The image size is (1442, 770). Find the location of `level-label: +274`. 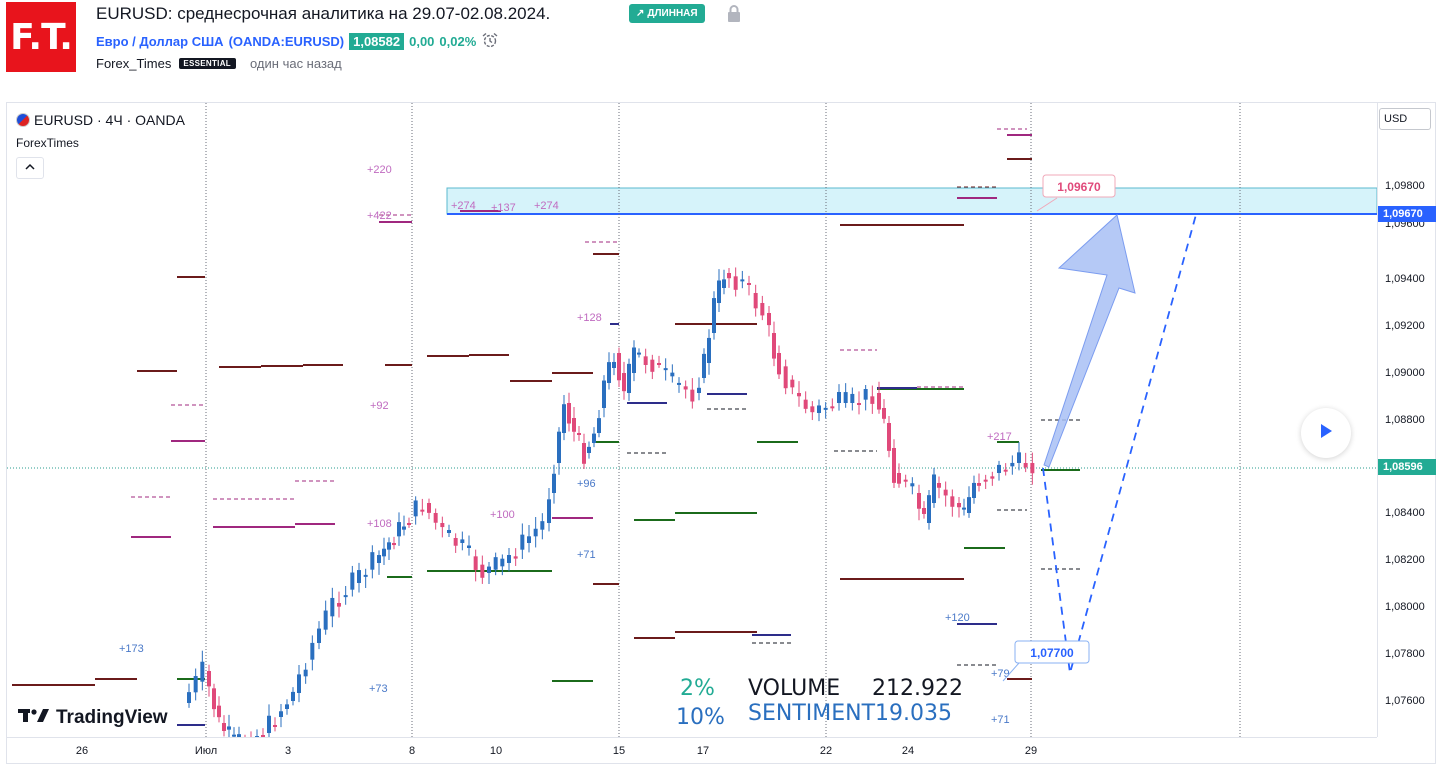

level-label: +274 is located at coordinates (463, 206).